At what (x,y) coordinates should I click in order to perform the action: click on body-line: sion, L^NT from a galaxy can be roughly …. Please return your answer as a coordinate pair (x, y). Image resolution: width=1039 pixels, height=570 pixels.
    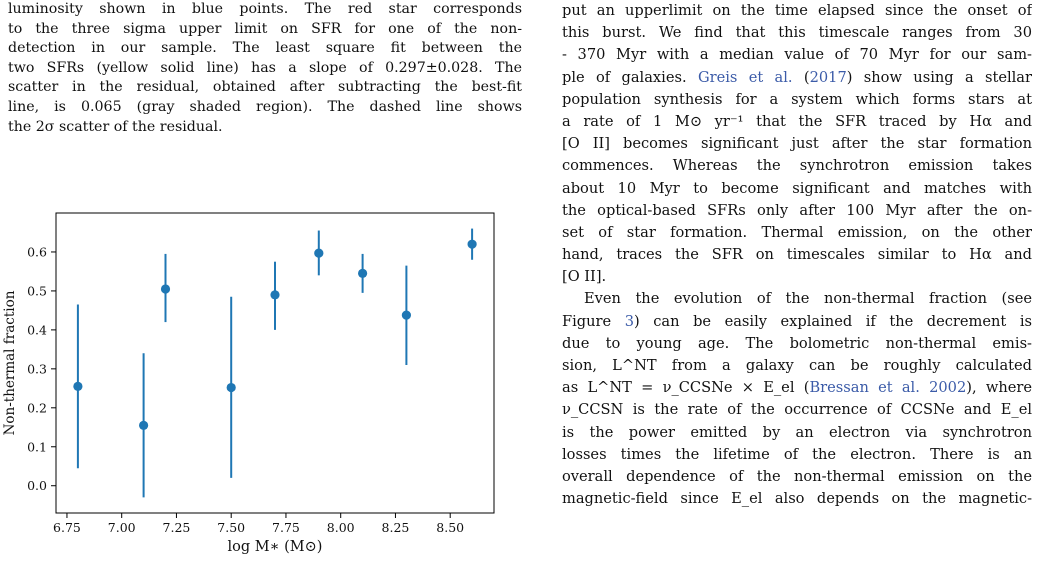
    Looking at the image, I should click on (797, 365).